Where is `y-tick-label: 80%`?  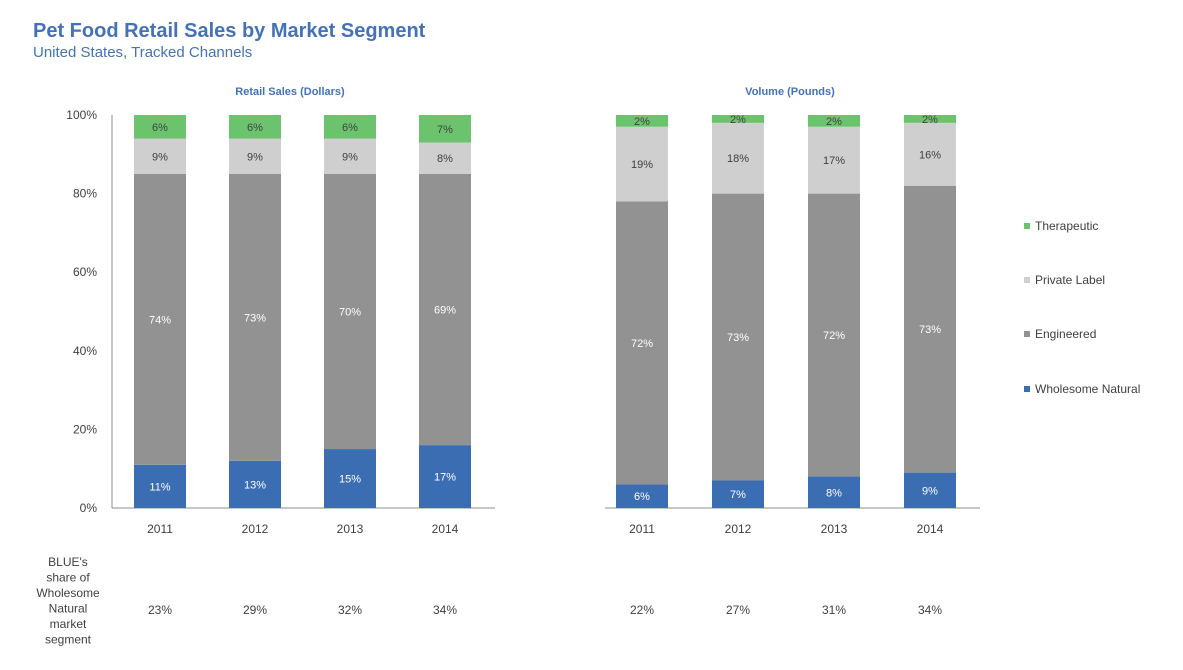
y-tick-label: 80% is located at coordinates (85, 194).